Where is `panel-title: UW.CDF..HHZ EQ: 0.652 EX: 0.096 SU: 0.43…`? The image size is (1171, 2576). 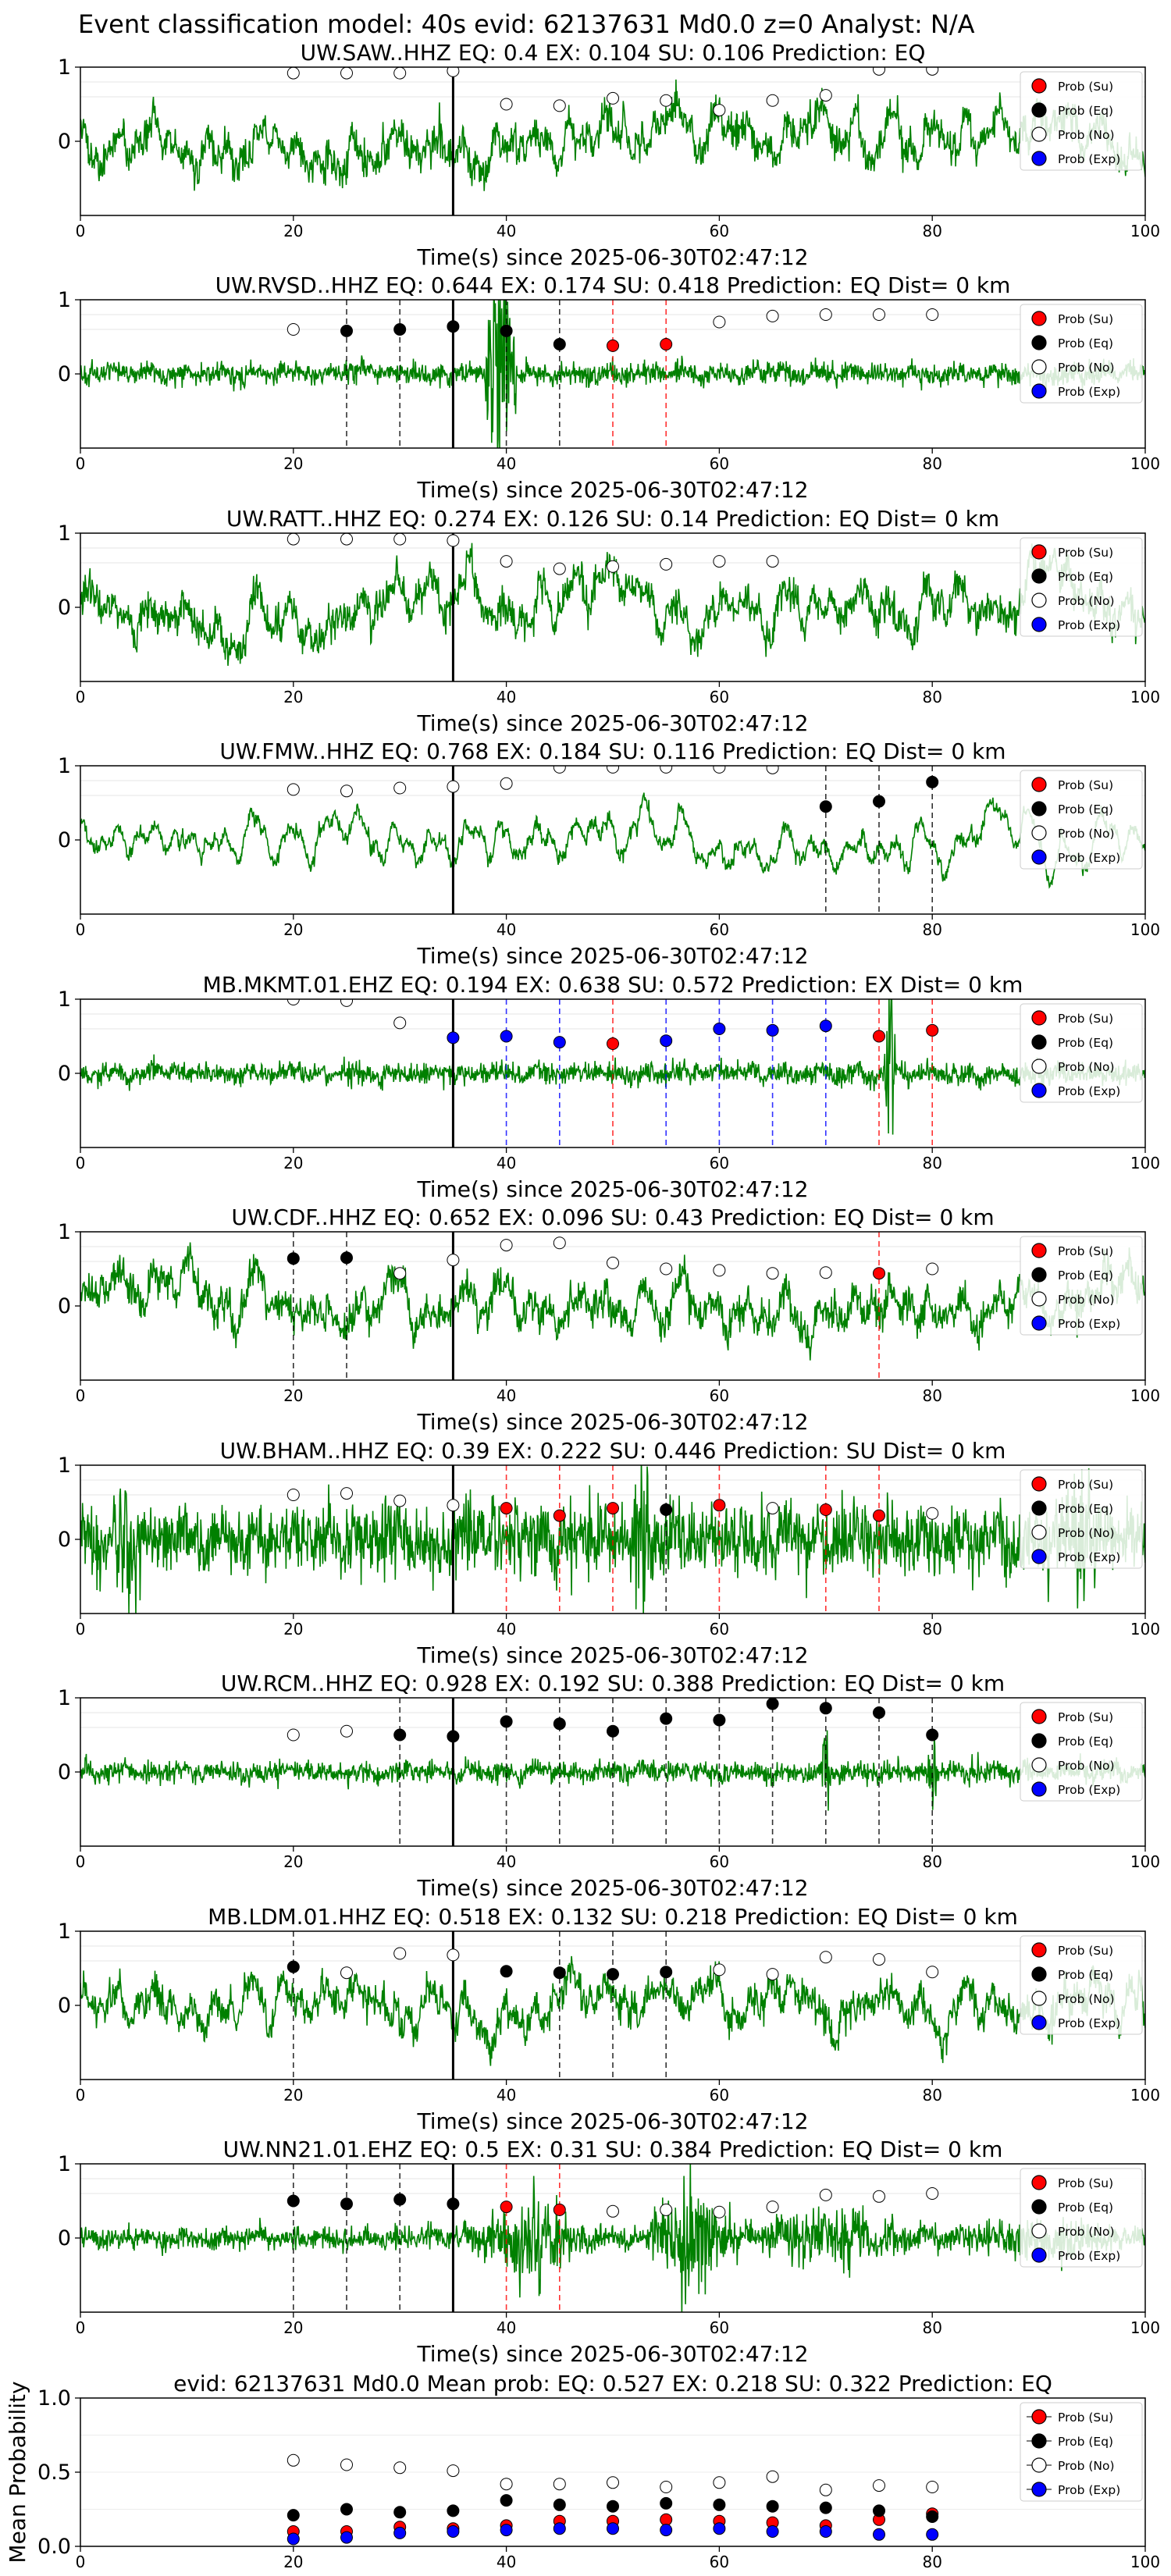 panel-title: UW.CDF..HHZ EQ: 0.652 EX: 0.096 SU: 0.43… is located at coordinates (612, 1217).